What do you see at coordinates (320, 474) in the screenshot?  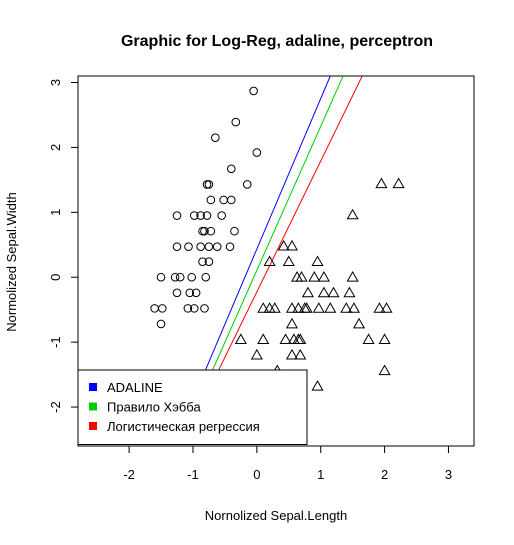 I see `x-tick-label: 1` at bounding box center [320, 474].